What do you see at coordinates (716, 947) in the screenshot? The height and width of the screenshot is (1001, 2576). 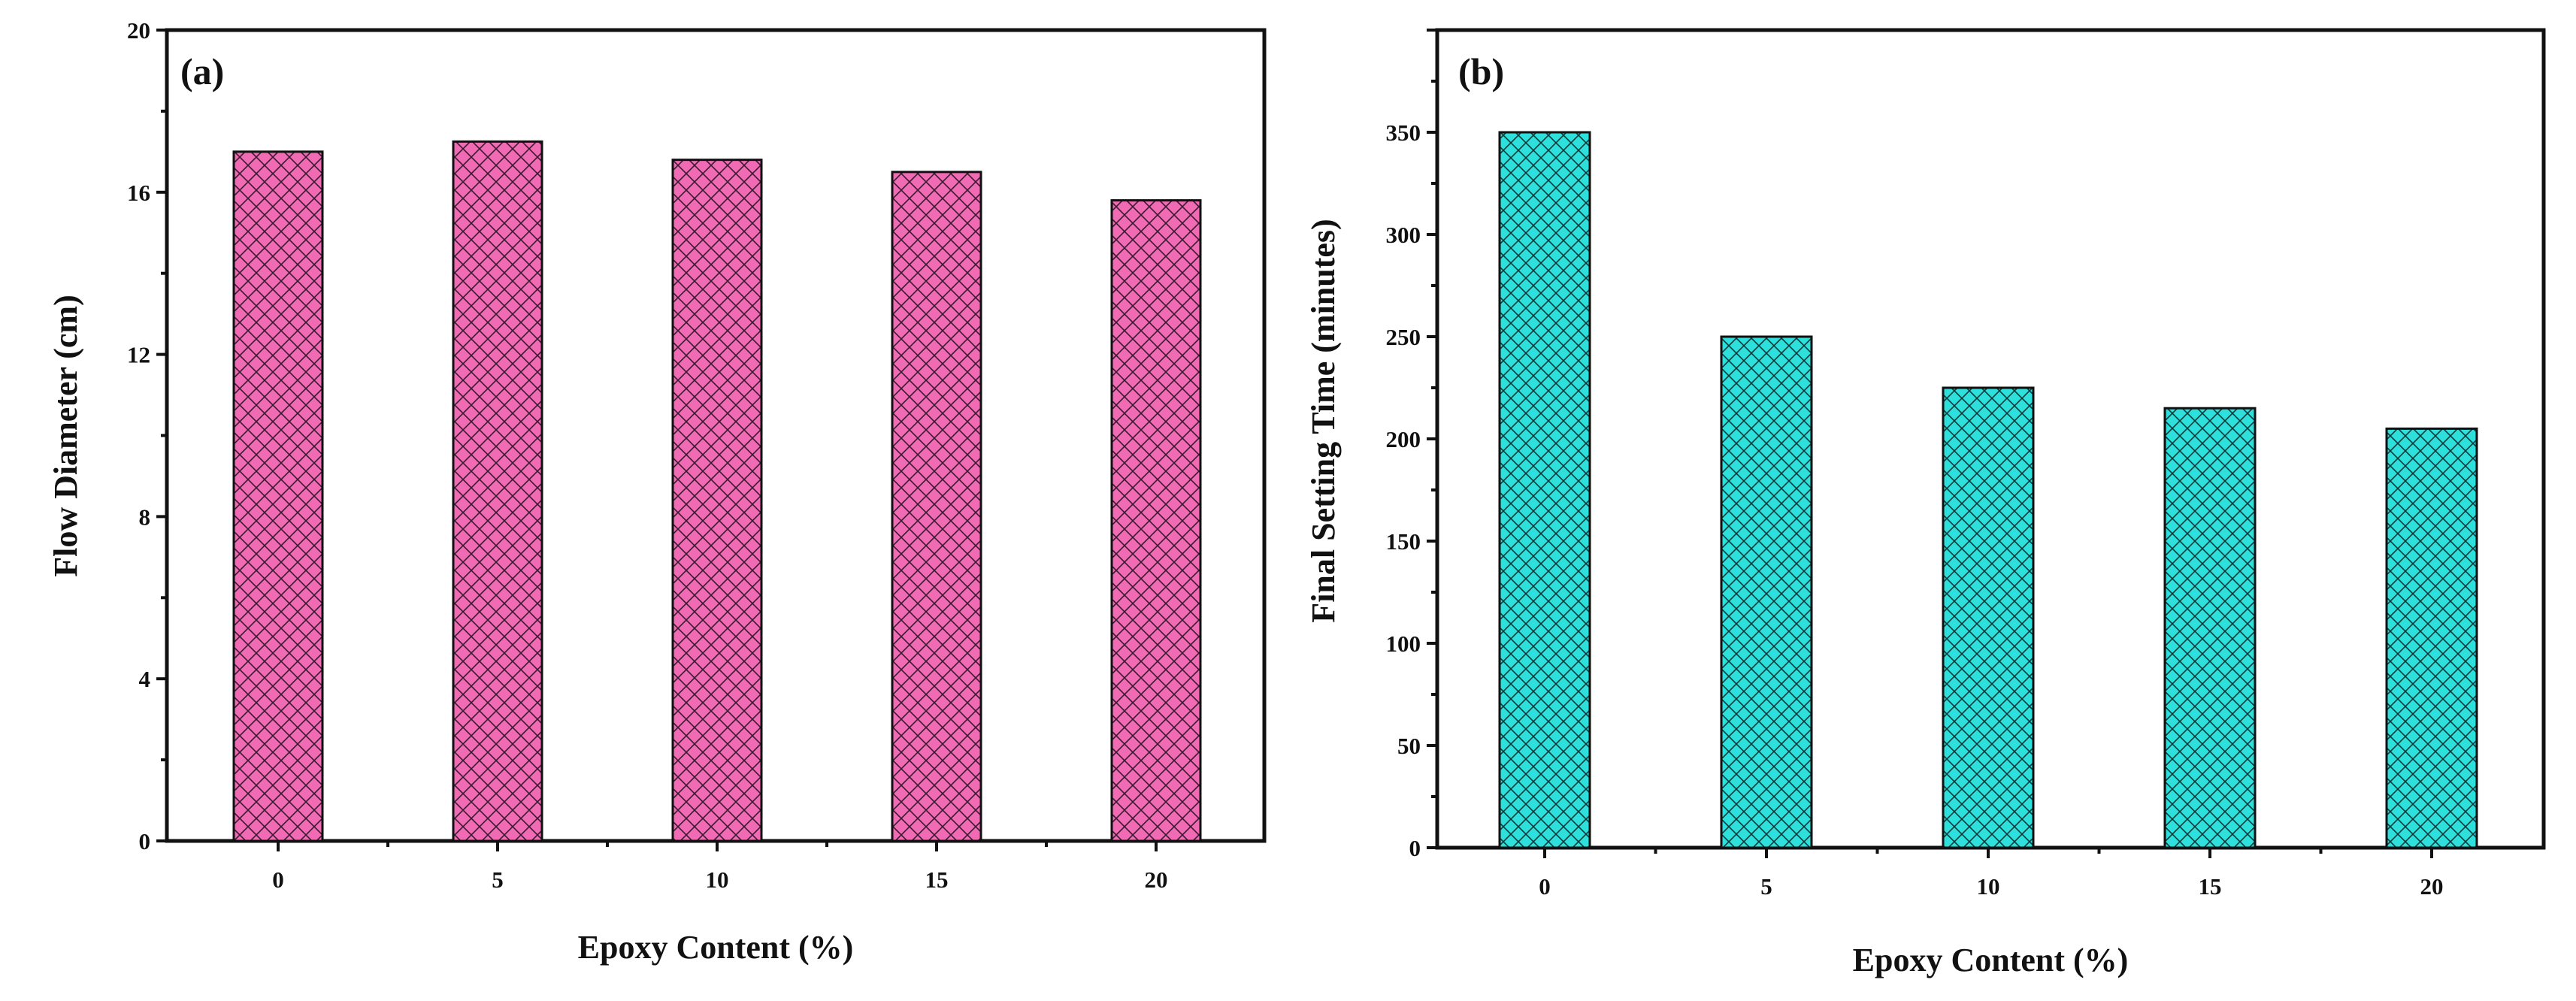 I see `panel-a-x-axis-label: Epoxy Content (%)` at bounding box center [716, 947].